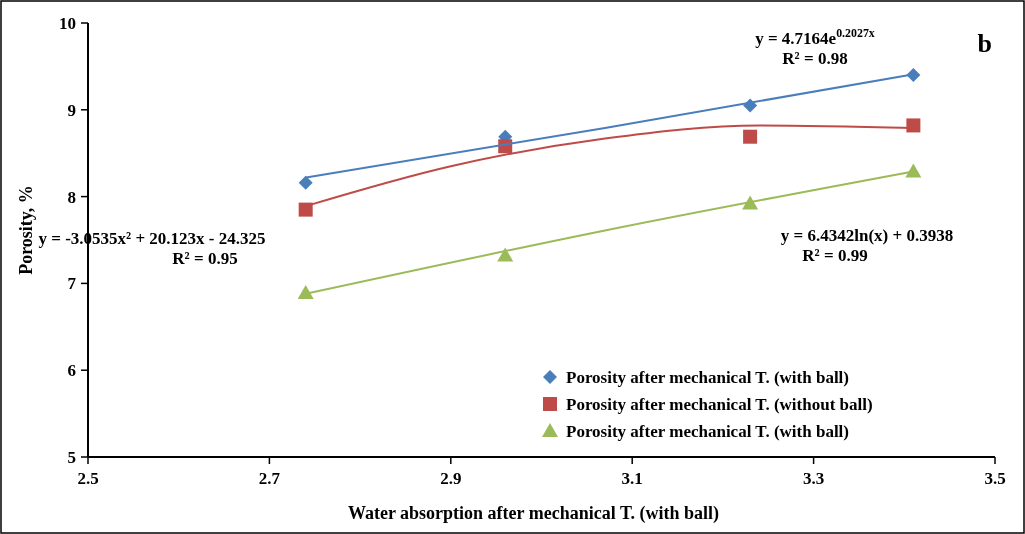  What do you see at coordinates (67, 23) in the screenshot?
I see `y-tick-label: 10` at bounding box center [67, 23].